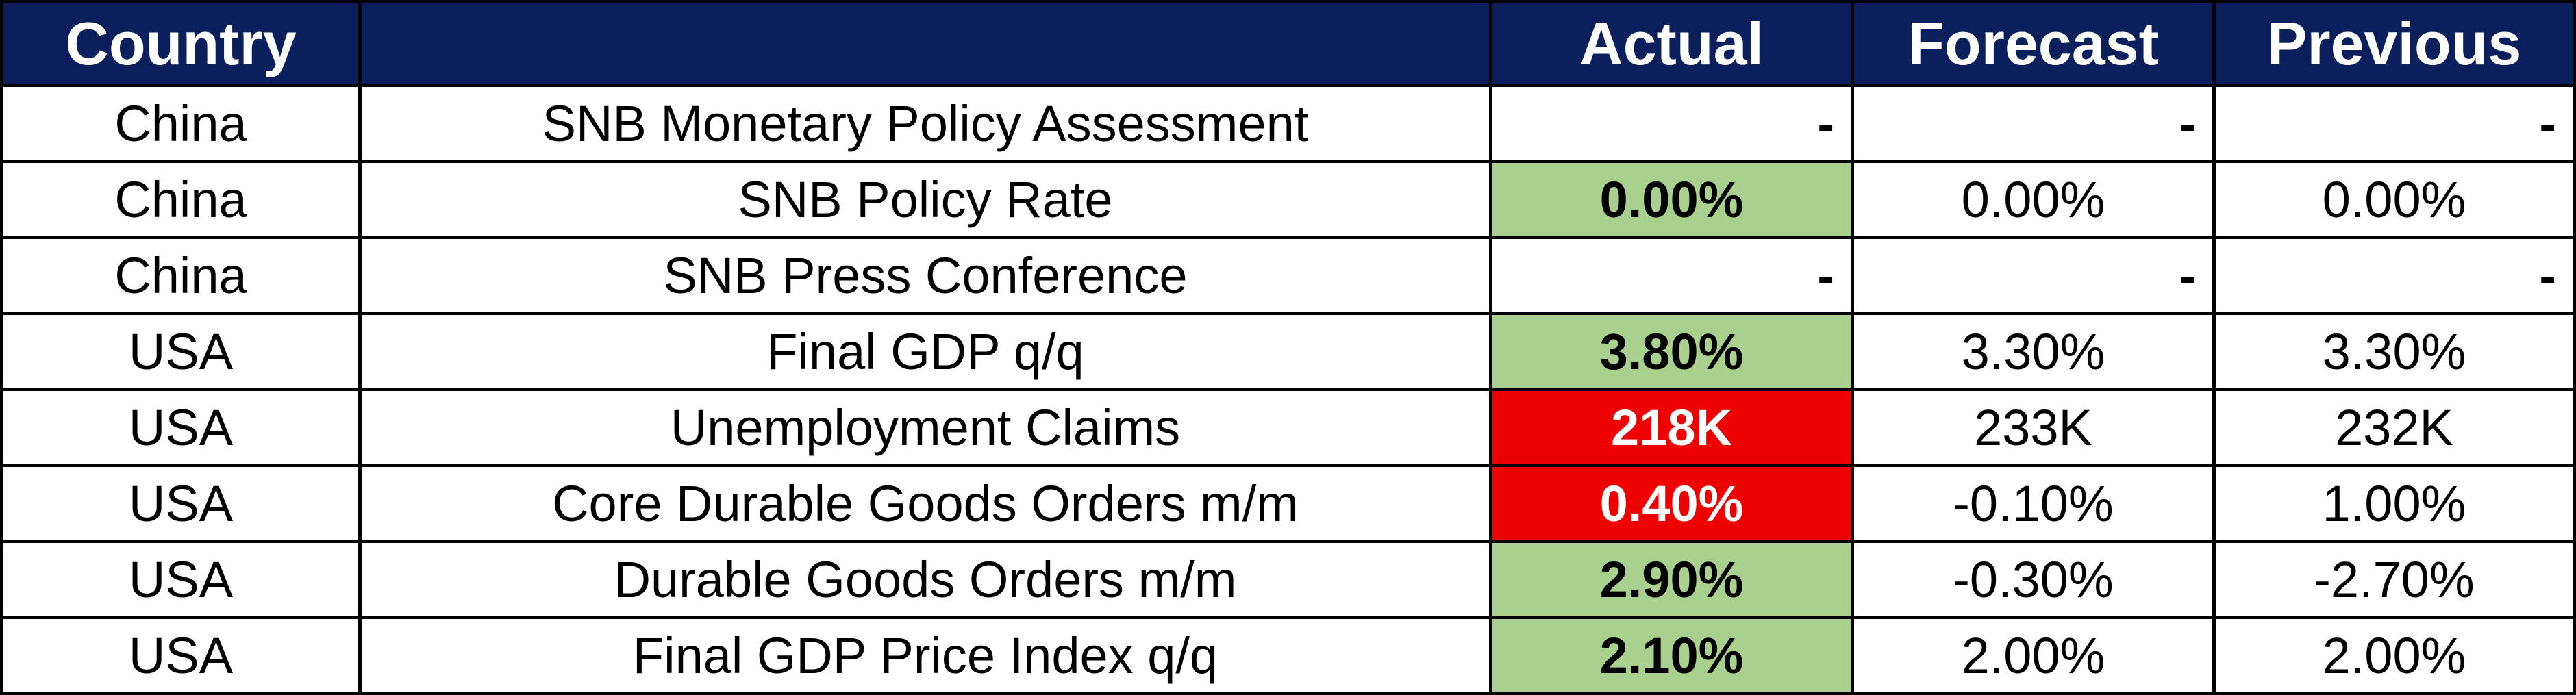 The height and width of the screenshot is (695, 2576). Describe the element at coordinates (925, 428) in the screenshot. I see `event-cell: Unemployment Claims` at that location.